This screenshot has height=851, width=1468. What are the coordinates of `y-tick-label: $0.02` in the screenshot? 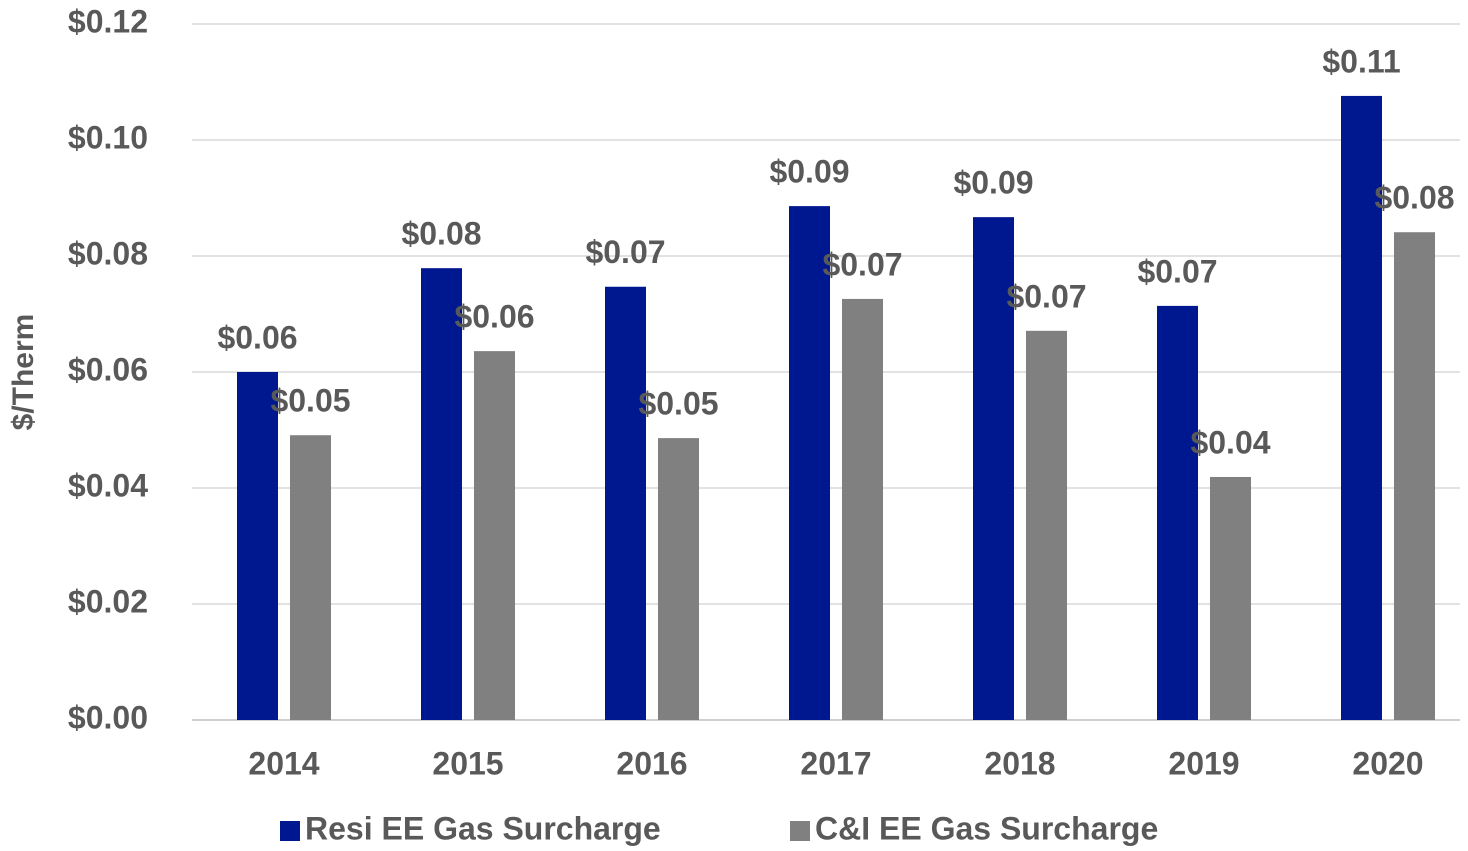 It's located at (108, 601).